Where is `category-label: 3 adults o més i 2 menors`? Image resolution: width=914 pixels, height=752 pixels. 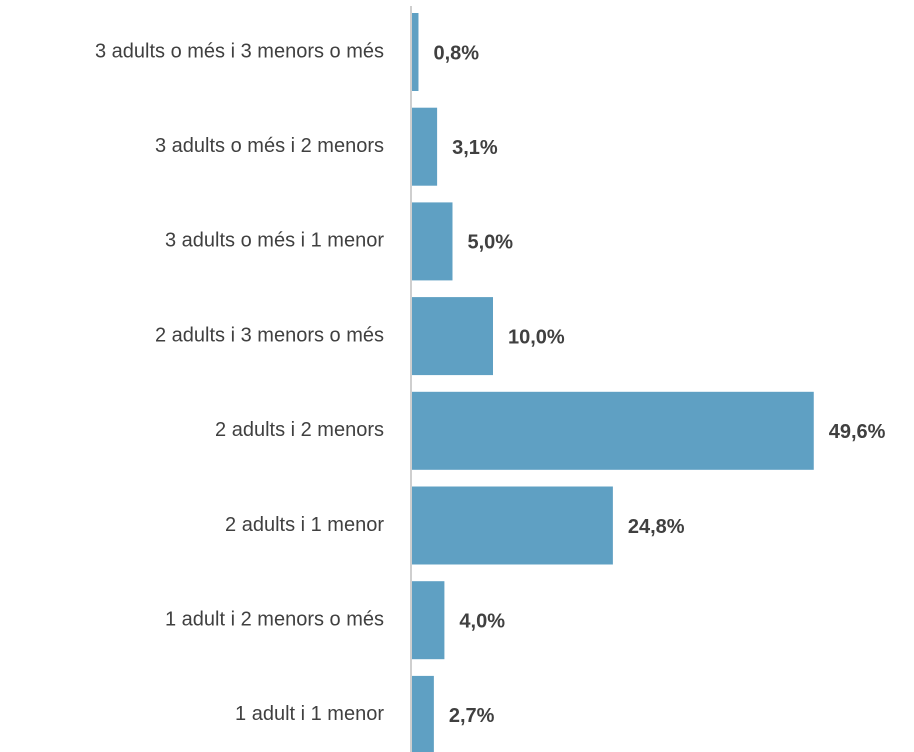
category-label: 3 adults o més i 2 menors is located at coordinates (269, 146).